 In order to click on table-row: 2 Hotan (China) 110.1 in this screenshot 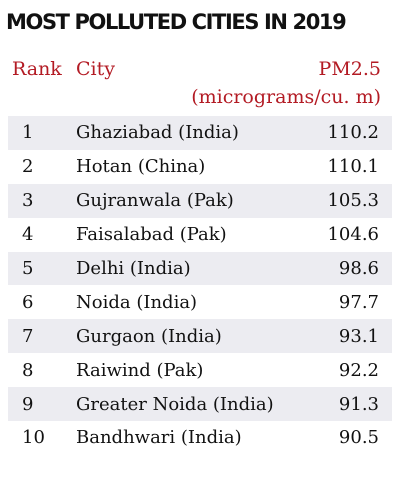, I will do `click(200, 167)`.